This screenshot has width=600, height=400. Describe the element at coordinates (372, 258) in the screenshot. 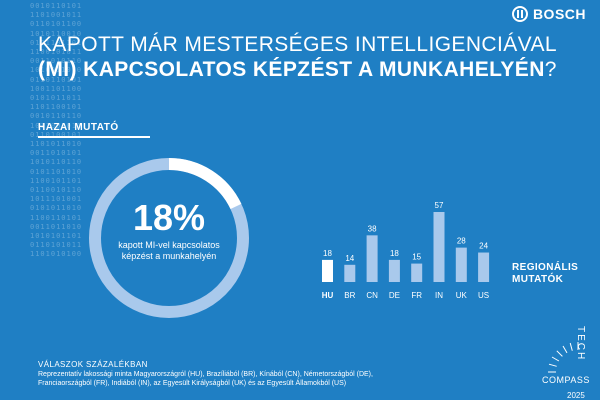

I see `bar-cn` at that location.